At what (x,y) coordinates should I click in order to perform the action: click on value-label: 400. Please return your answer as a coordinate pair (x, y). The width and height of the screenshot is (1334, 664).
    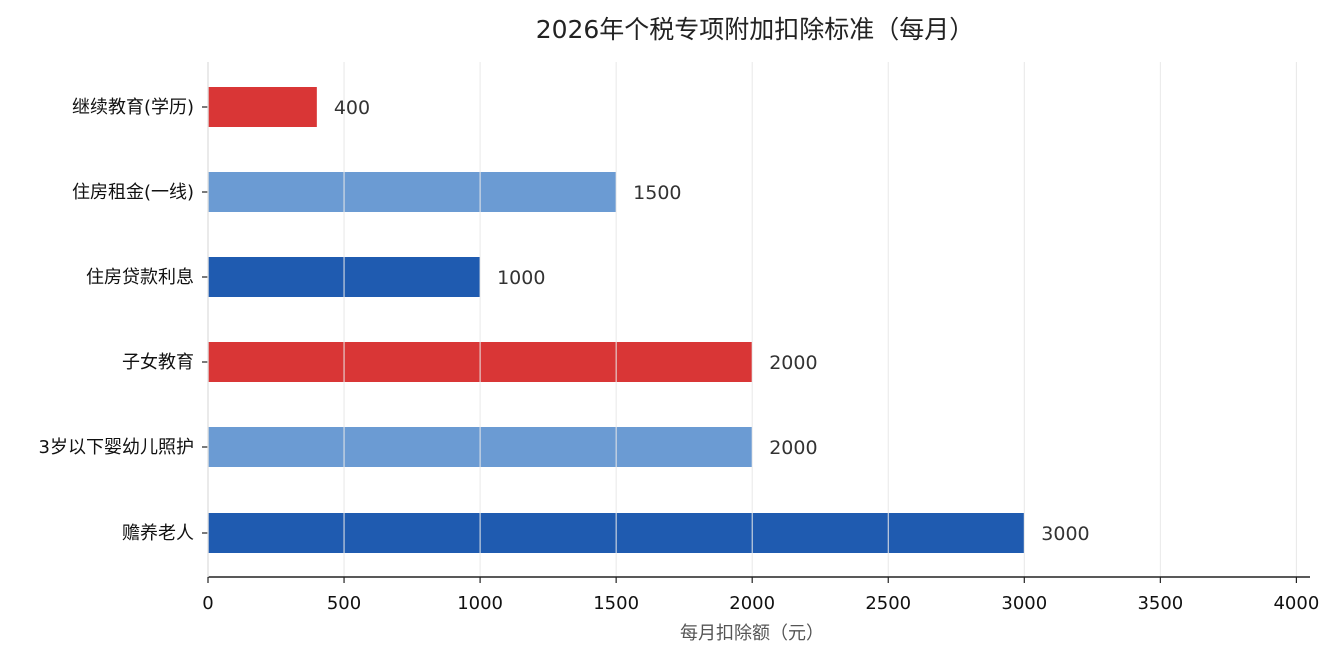
    Looking at the image, I should click on (352, 108).